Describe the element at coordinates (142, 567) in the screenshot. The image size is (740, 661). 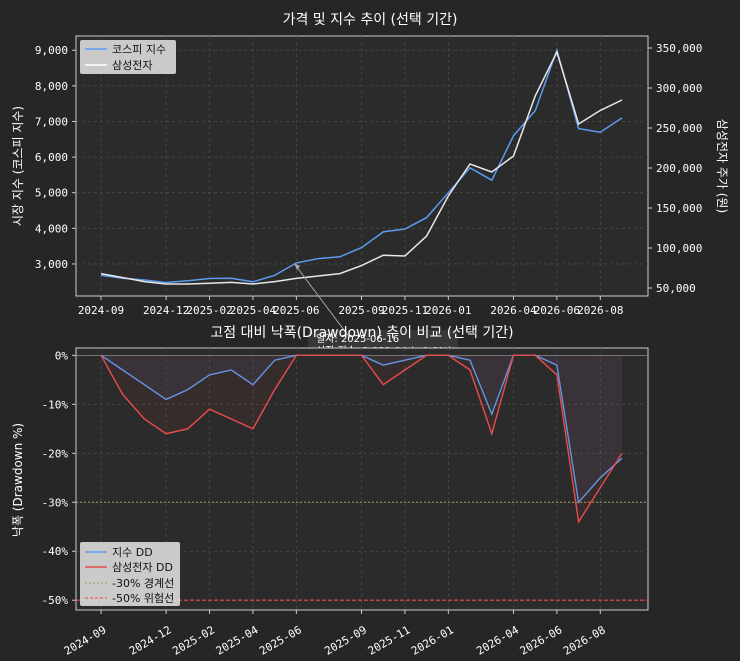
I see `legend-label-stock-dd: 삼성전자 DD` at that location.